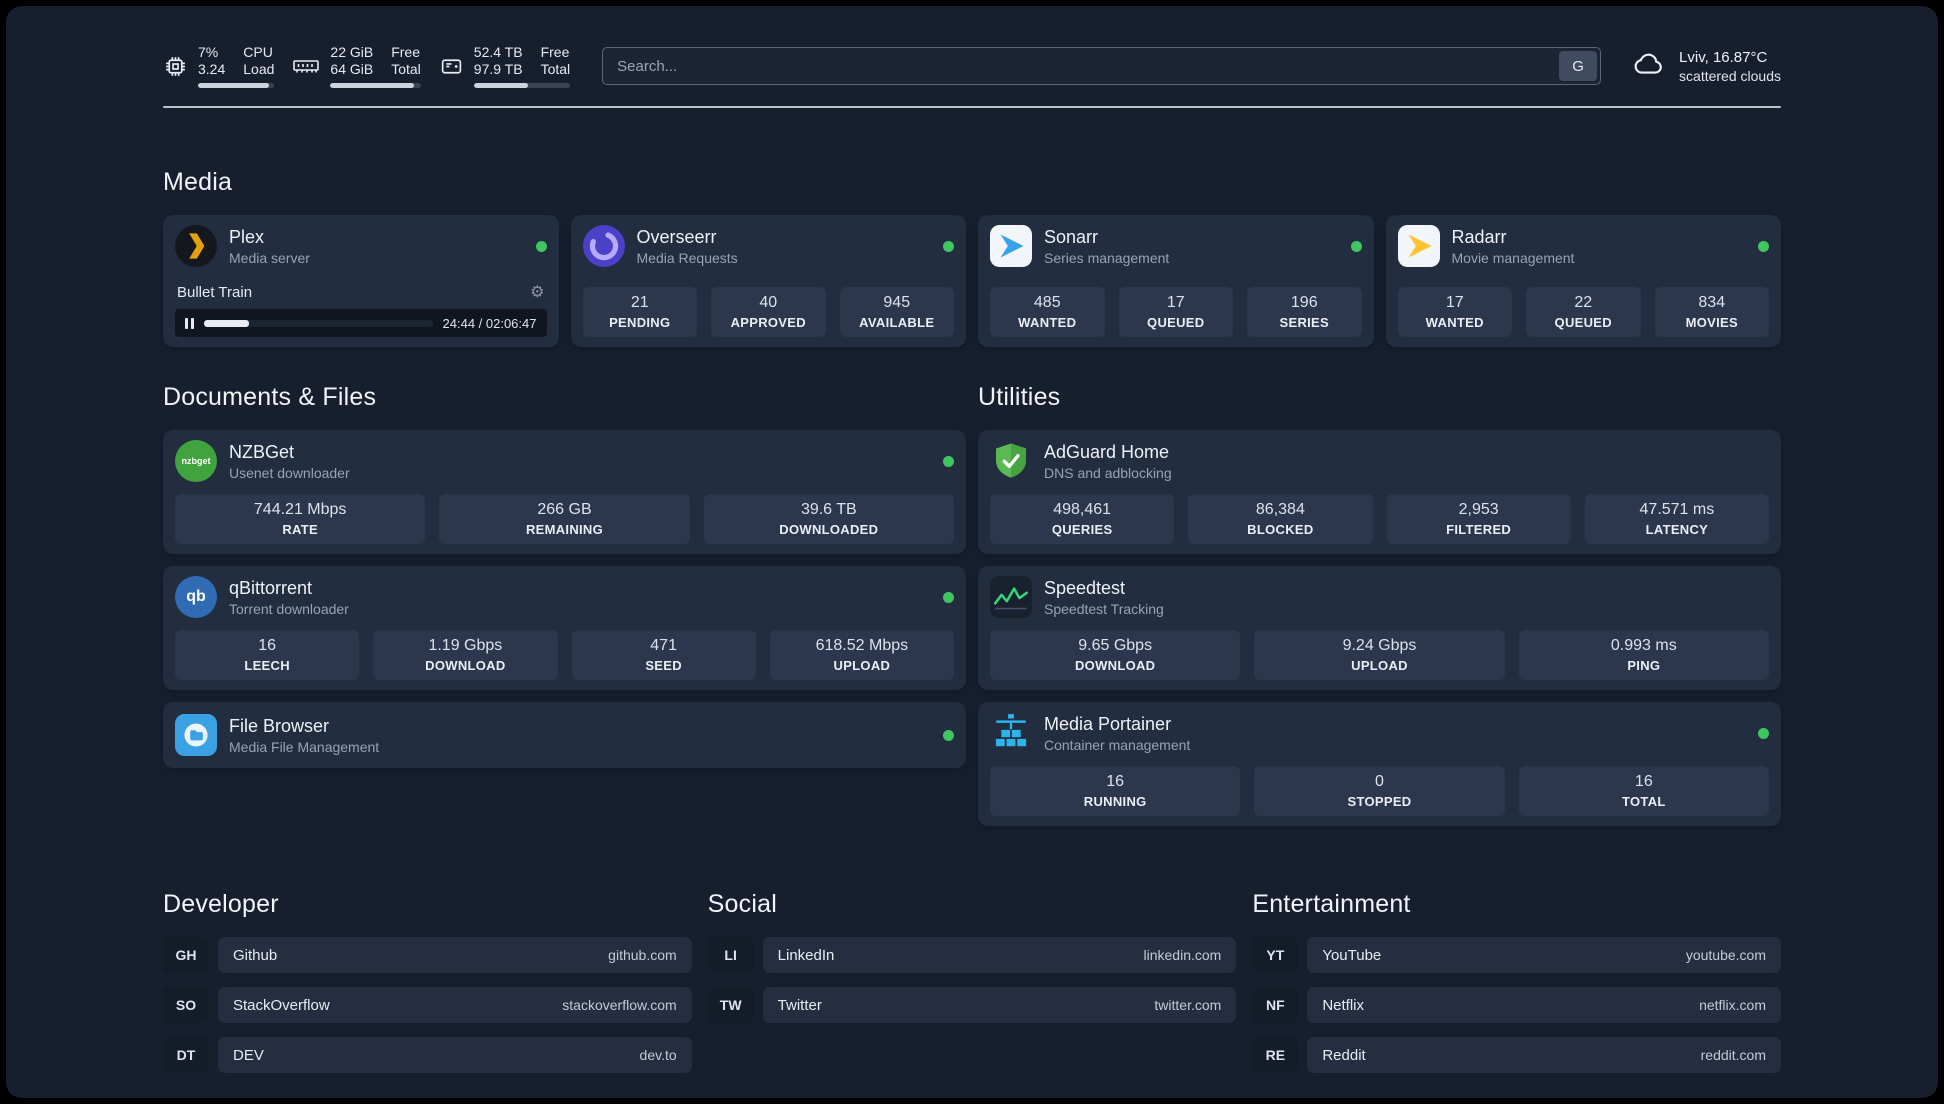 The image size is (1944, 1104). I want to click on adguard-shield-icon, so click(1011, 461).